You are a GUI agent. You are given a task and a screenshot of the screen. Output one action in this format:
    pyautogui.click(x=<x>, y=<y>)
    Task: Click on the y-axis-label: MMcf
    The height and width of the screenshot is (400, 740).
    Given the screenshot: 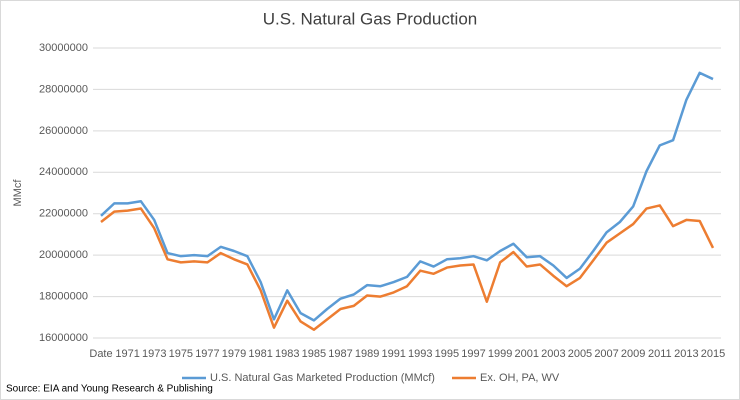 What is the action you would take?
    pyautogui.click(x=18, y=193)
    